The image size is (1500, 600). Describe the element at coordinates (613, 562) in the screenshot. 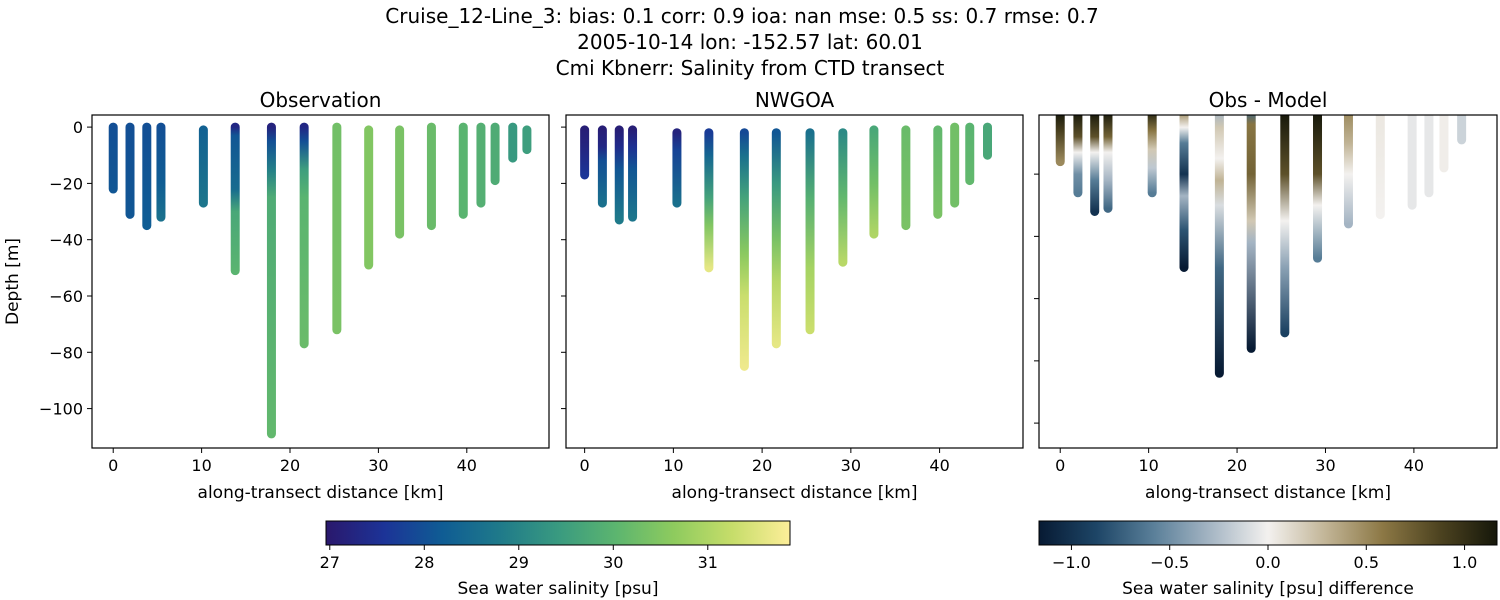

I see `colorbar-tick-label: 30` at that location.